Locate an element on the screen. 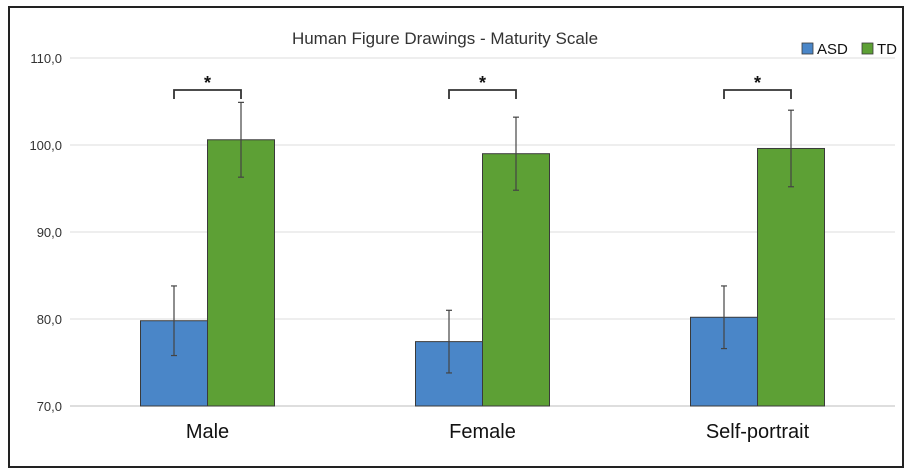 Image resolution: width=907 pixels, height=471 pixels. y-axis-ticks: 70,0 80,0 90,0 100,0 110,0 is located at coordinates (45, 232).